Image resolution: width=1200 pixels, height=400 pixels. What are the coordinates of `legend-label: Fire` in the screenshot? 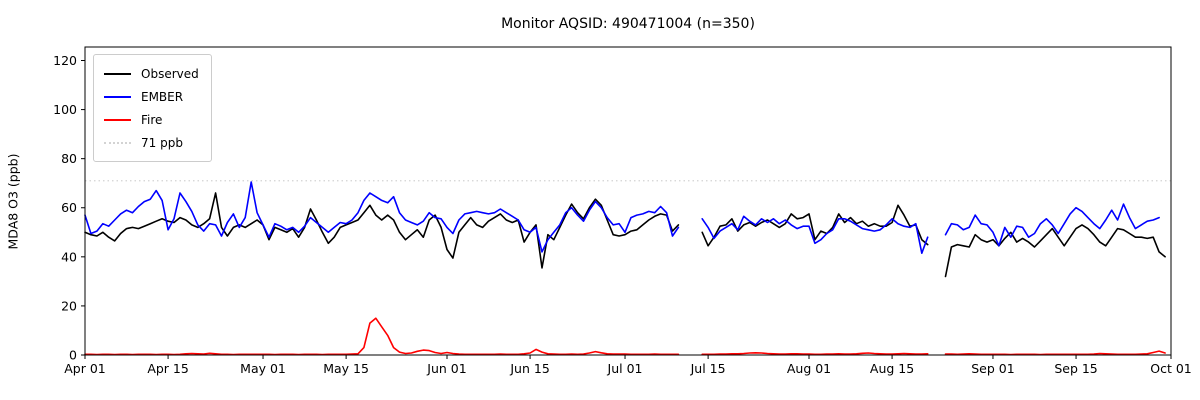 It's located at (152, 119).